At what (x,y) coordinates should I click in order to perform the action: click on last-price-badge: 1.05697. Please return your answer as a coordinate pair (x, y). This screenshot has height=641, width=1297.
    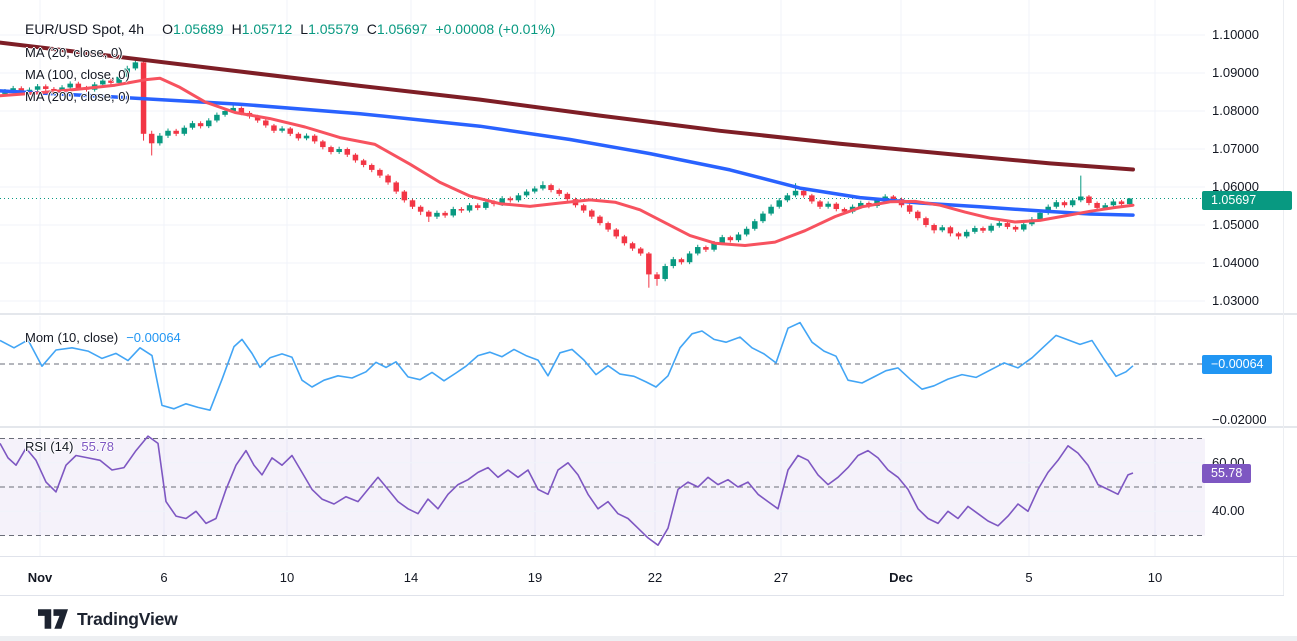
    Looking at the image, I should click on (1247, 200).